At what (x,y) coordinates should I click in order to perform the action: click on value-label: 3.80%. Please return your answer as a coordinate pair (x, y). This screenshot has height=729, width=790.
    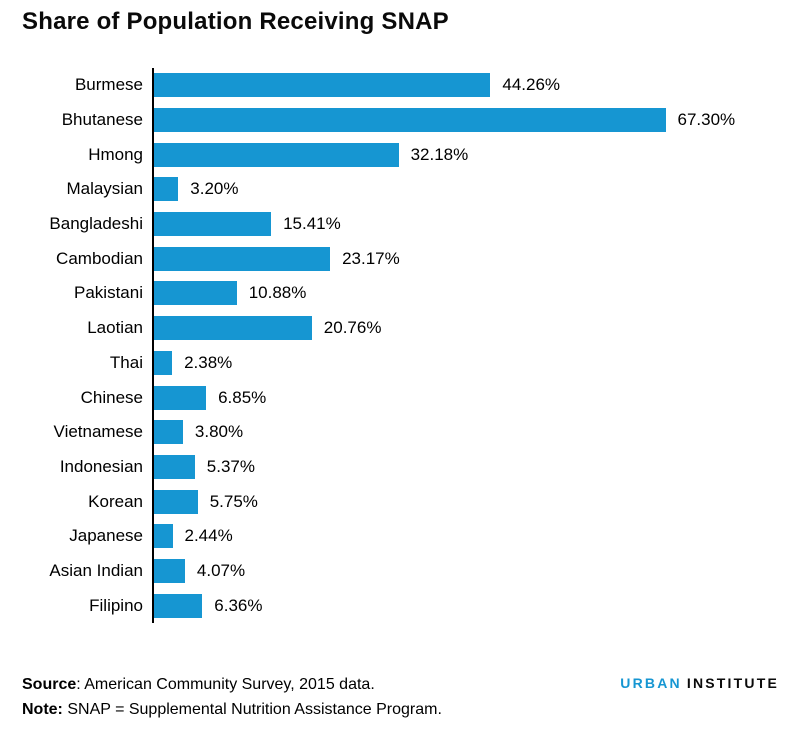
    Looking at the image, I should click on (219, 432).